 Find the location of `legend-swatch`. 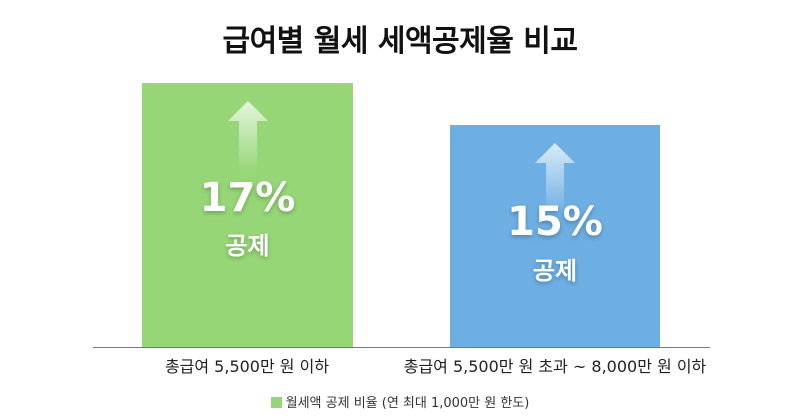

legend-swatch is located at coordinates (276, 402).